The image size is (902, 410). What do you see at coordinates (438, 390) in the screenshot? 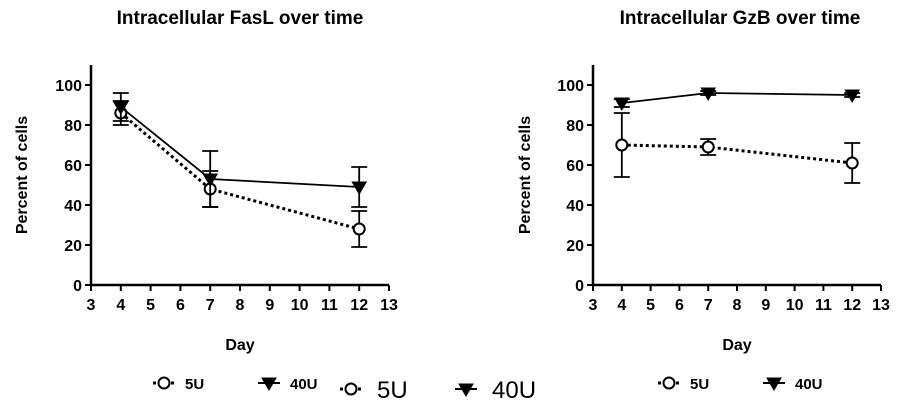
I see `legend-center: 5U 40U` at bounding box center [438, 390].